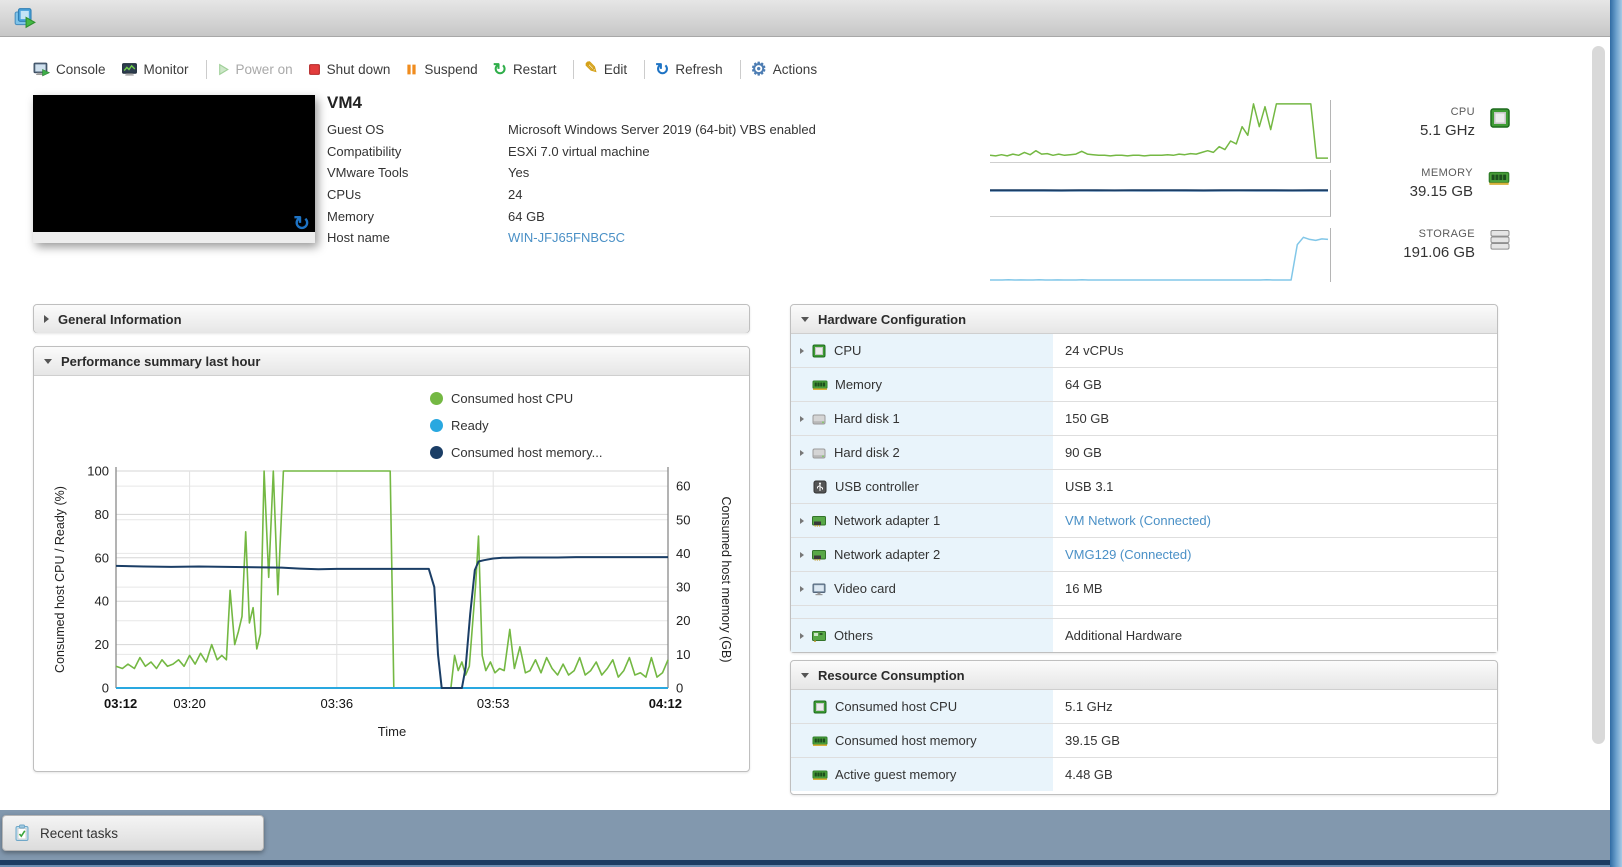  What do you see at coordinates (819, 521) in the screenshot?
I see `nic-icon` at bounding box center [819, 521].